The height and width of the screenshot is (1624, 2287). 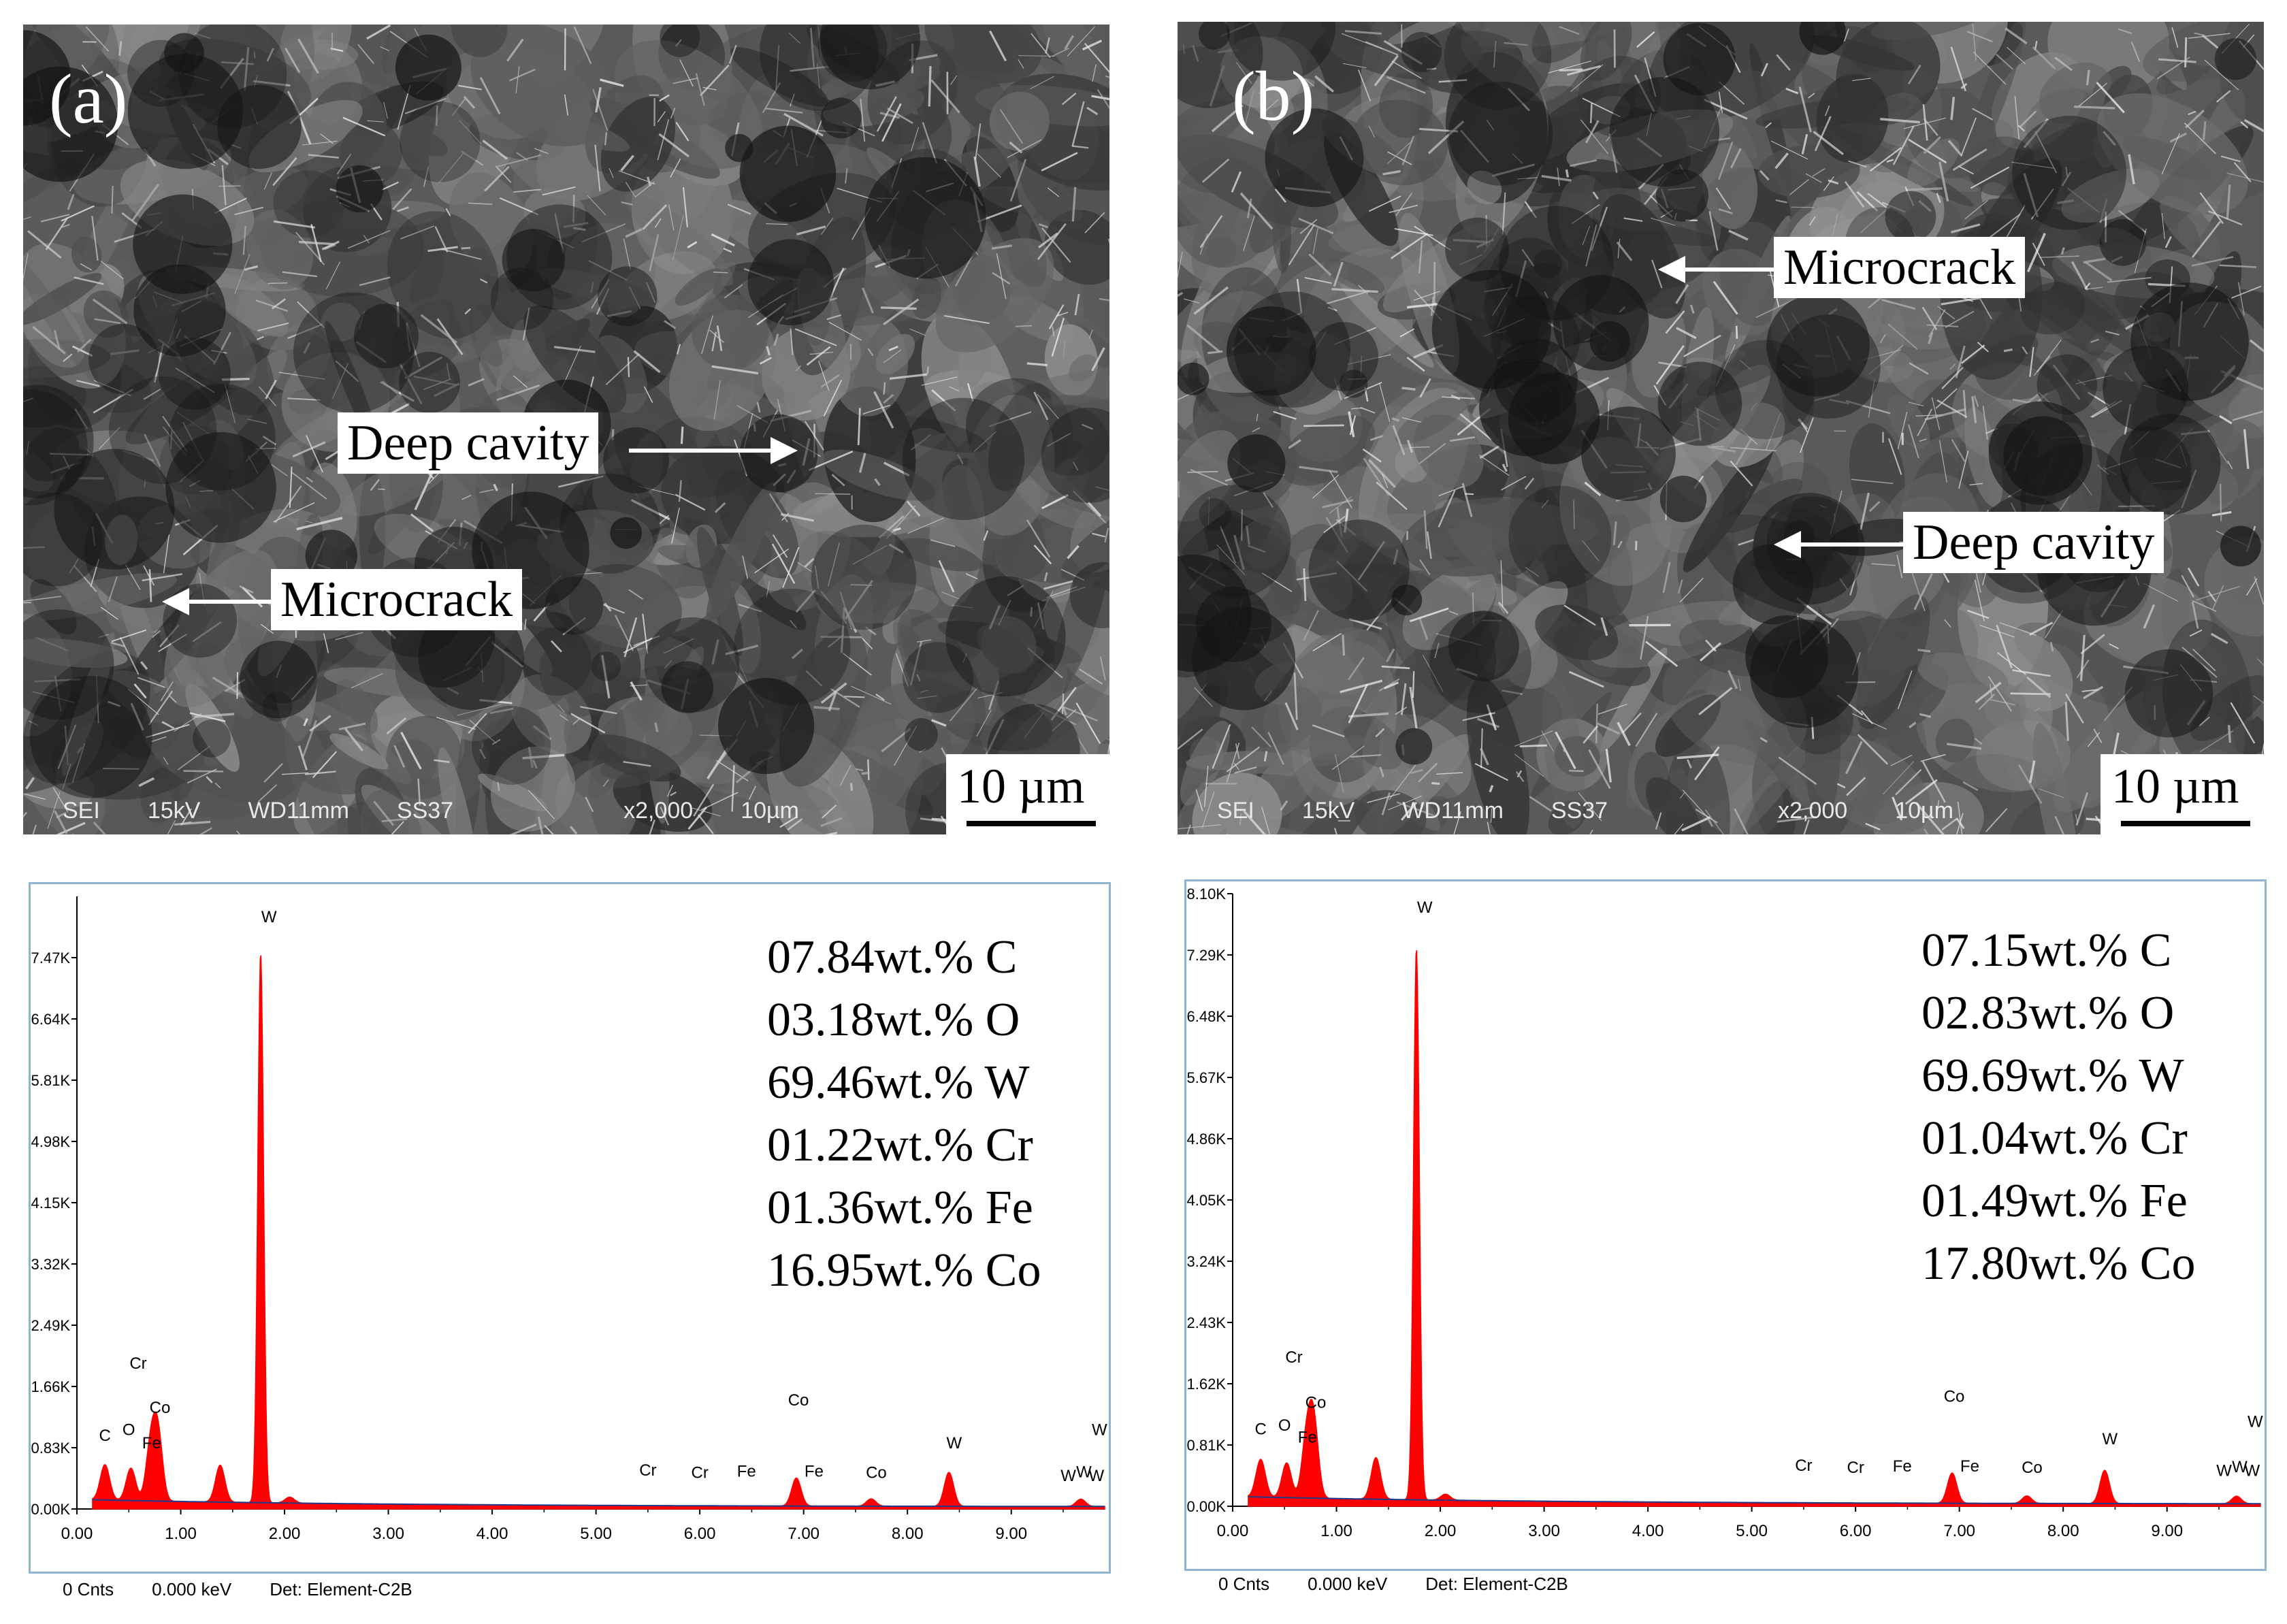 What do you see at coordinates (105, 1436) in the screenshot?
I see `peak-label: C` at bounding box center [105, 1436].